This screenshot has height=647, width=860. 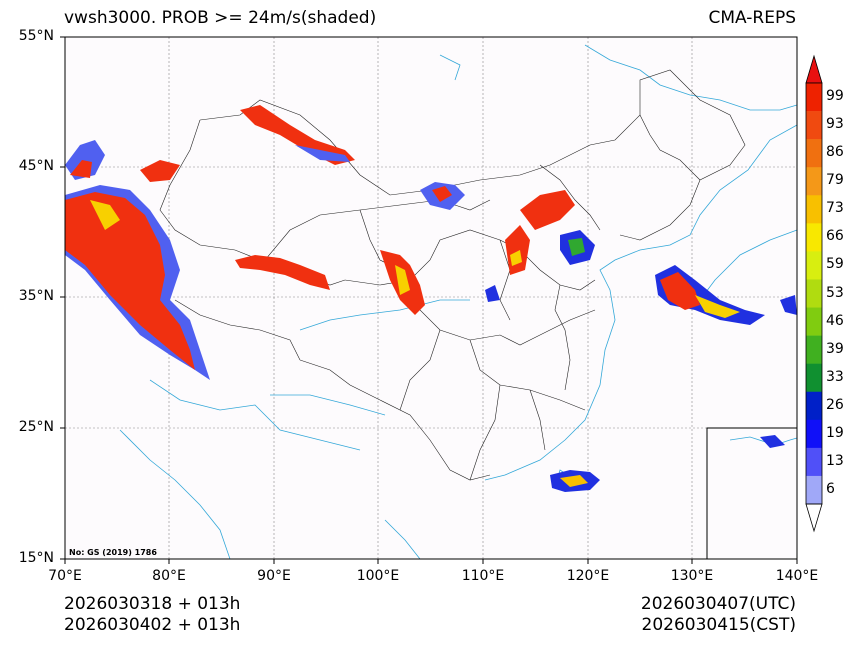 What do you see at coordinates (152, 604) in the screenshot?
I see `init-time-utc: 2026030318 + 013h` at bounding box center [152, 604].